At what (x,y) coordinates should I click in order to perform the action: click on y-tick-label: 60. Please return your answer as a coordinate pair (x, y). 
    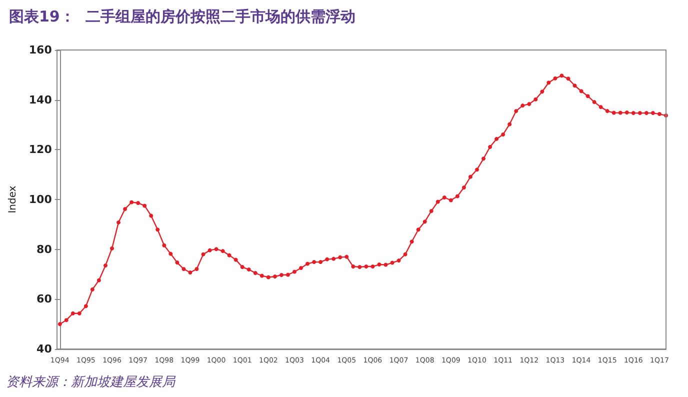
    Looking at the image, I should click on (44, 299).